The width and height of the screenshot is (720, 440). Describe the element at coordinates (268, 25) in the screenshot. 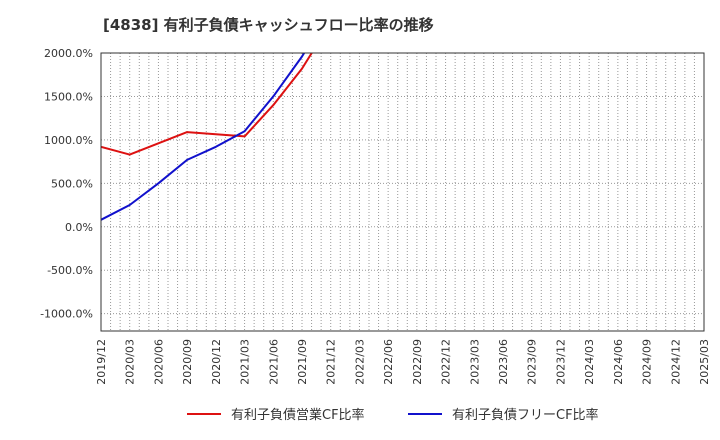

I see `chart-title: [4838] 有利子負債キャッシュフロー比率の推移` at that location.